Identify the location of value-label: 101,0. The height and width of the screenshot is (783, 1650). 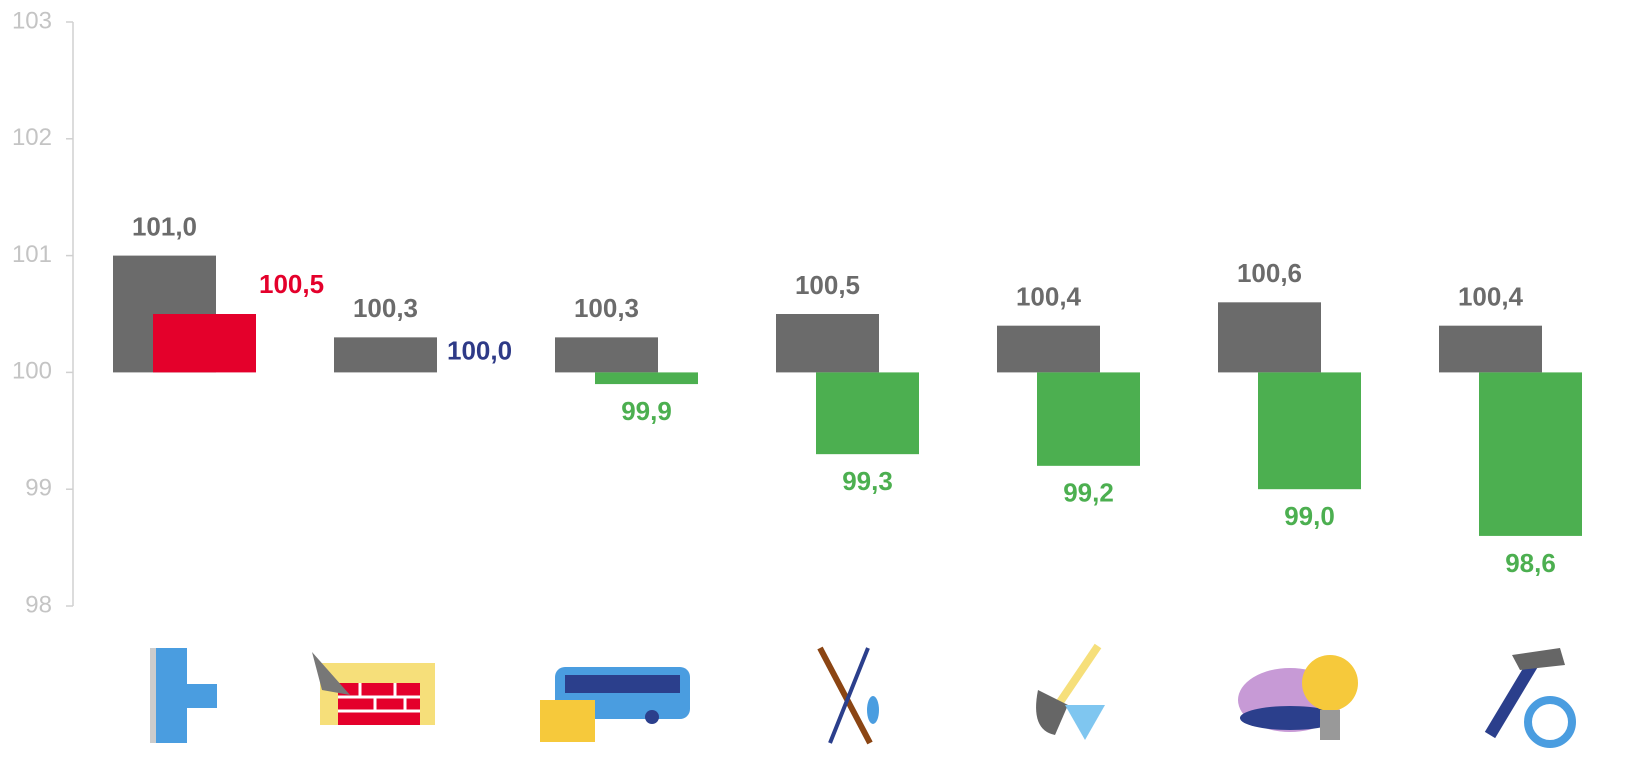
(164, 226).